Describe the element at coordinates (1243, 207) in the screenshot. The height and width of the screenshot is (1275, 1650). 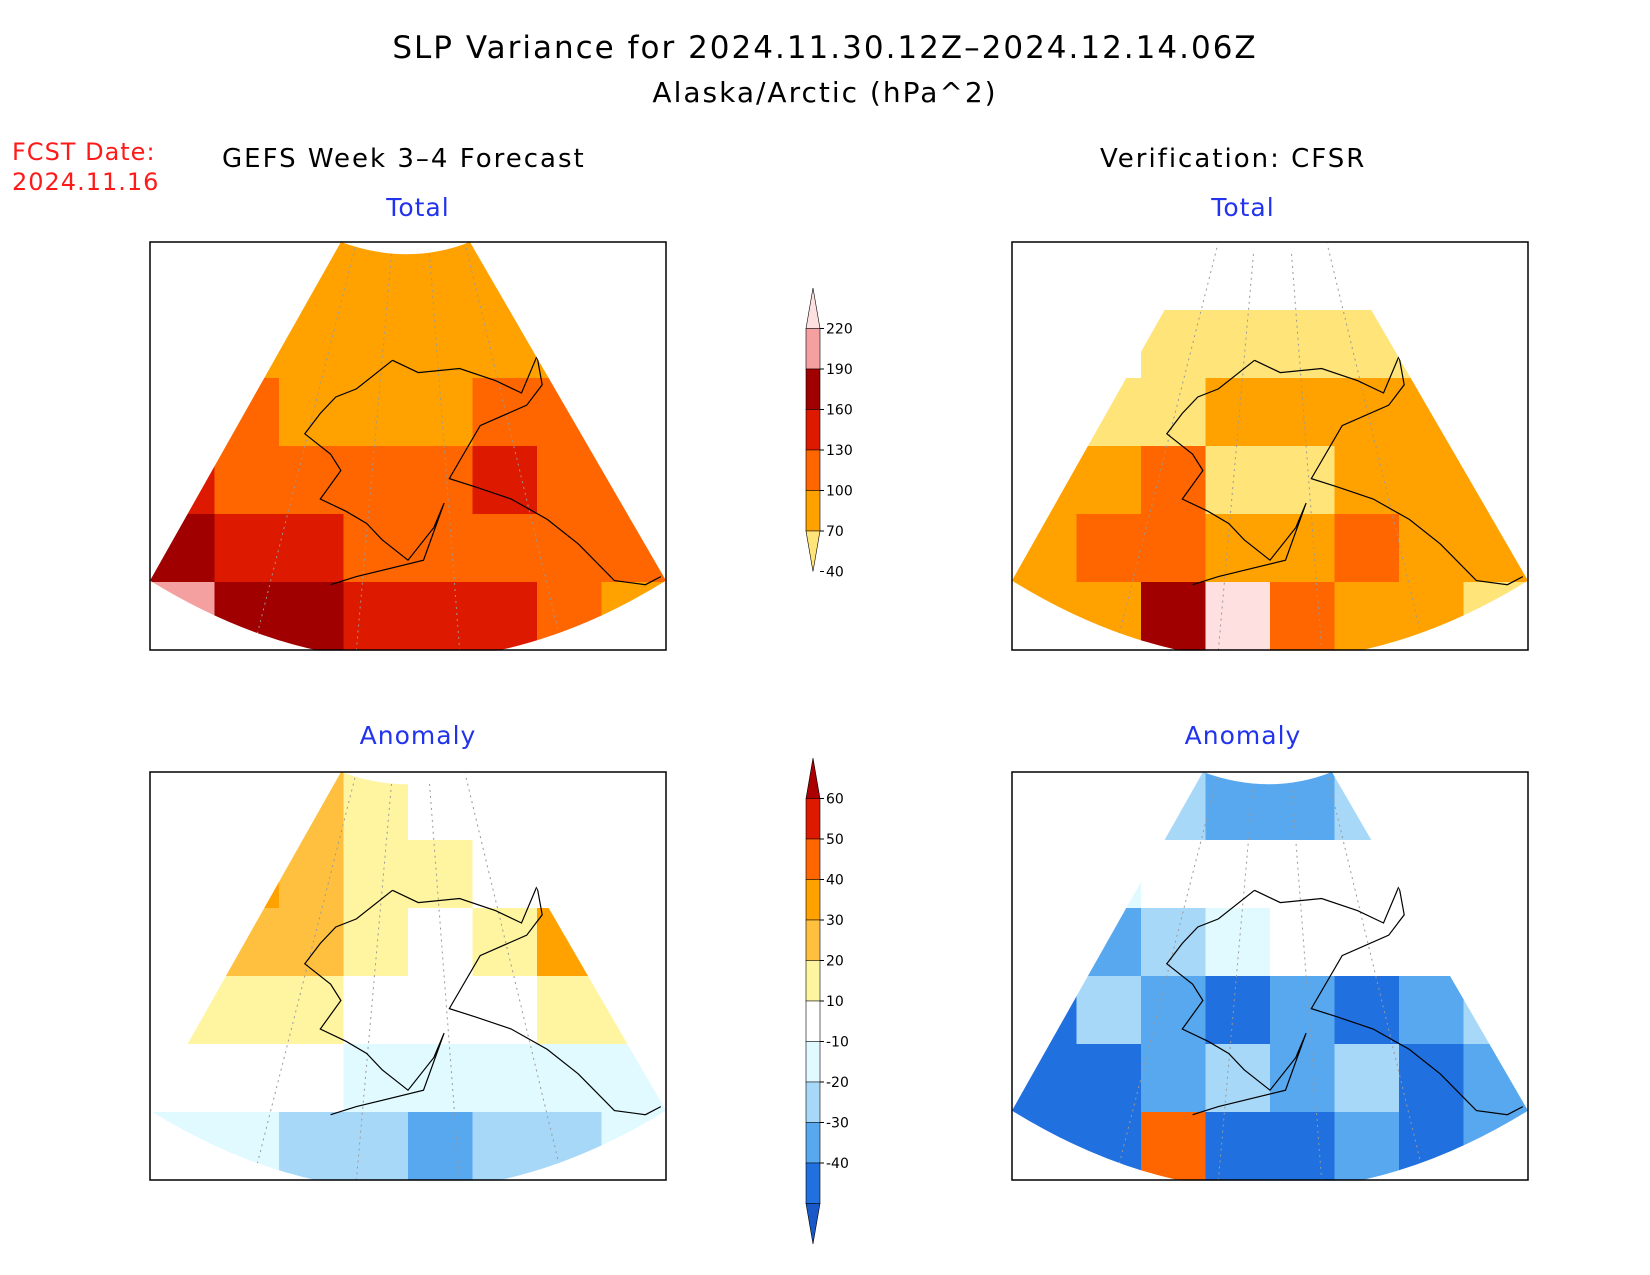
I see `cfsr-total-title: Total` at that location.